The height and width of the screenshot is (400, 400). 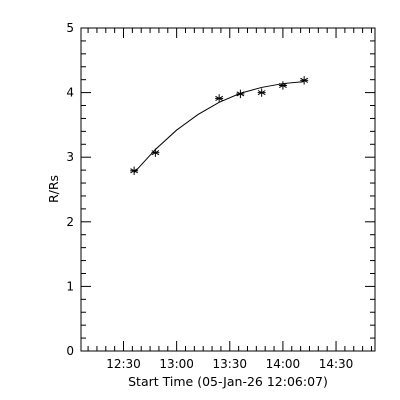 I want to click on y-tick-label: 2, so click(x=70, y=222).